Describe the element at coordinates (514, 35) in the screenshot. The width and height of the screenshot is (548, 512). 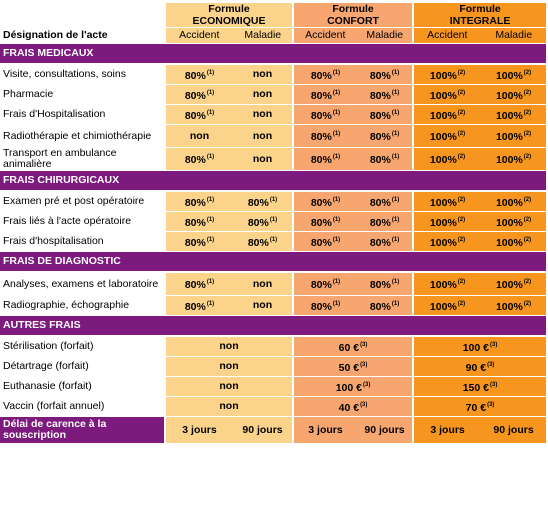
I see `int-maladie-header: Maladie` at that location.